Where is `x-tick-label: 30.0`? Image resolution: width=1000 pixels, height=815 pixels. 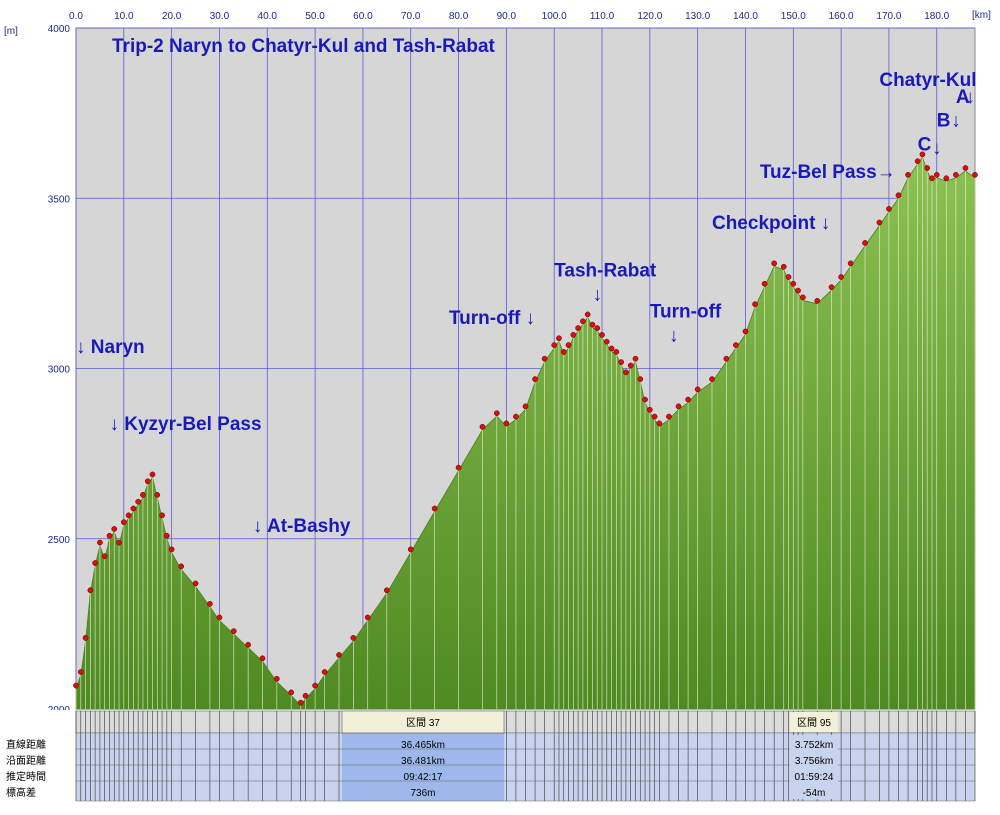 x-tick-label: 30.0 is located at coordinates (220, 16).